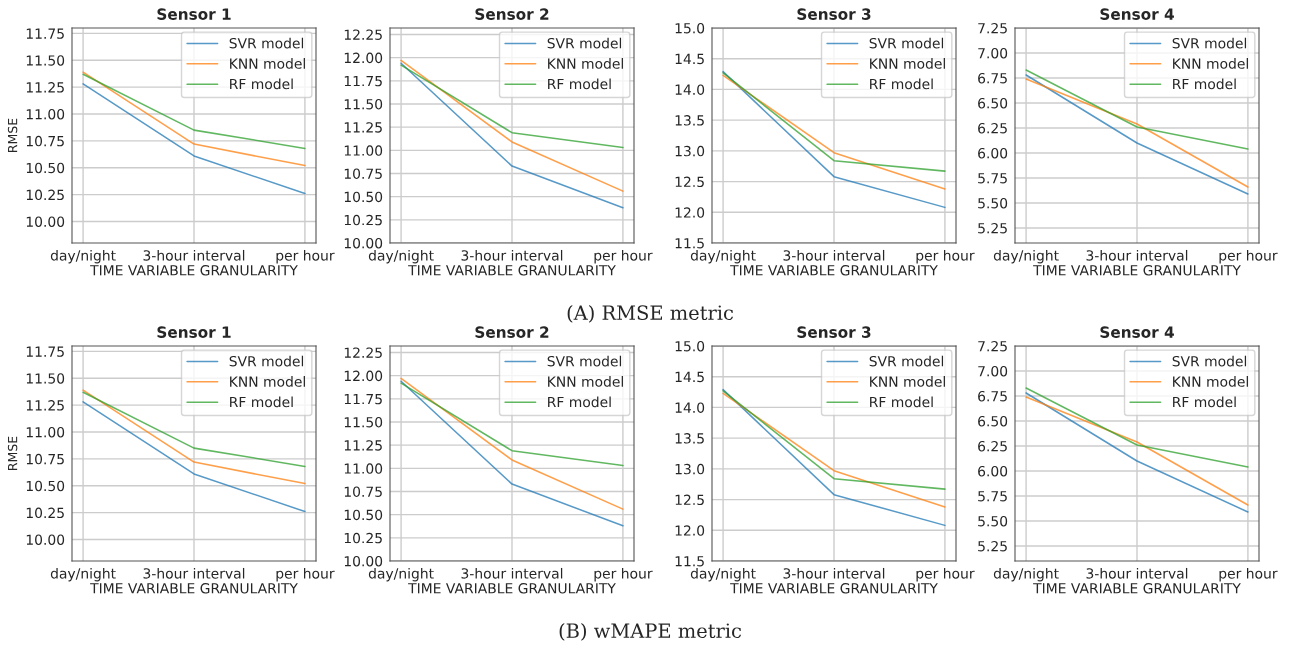 The height and width of the screenshot is (668, 1300). Describe the element at coordinates (650, 314) in the screenshot. I see `text: (A) RMSE metric` at that location.